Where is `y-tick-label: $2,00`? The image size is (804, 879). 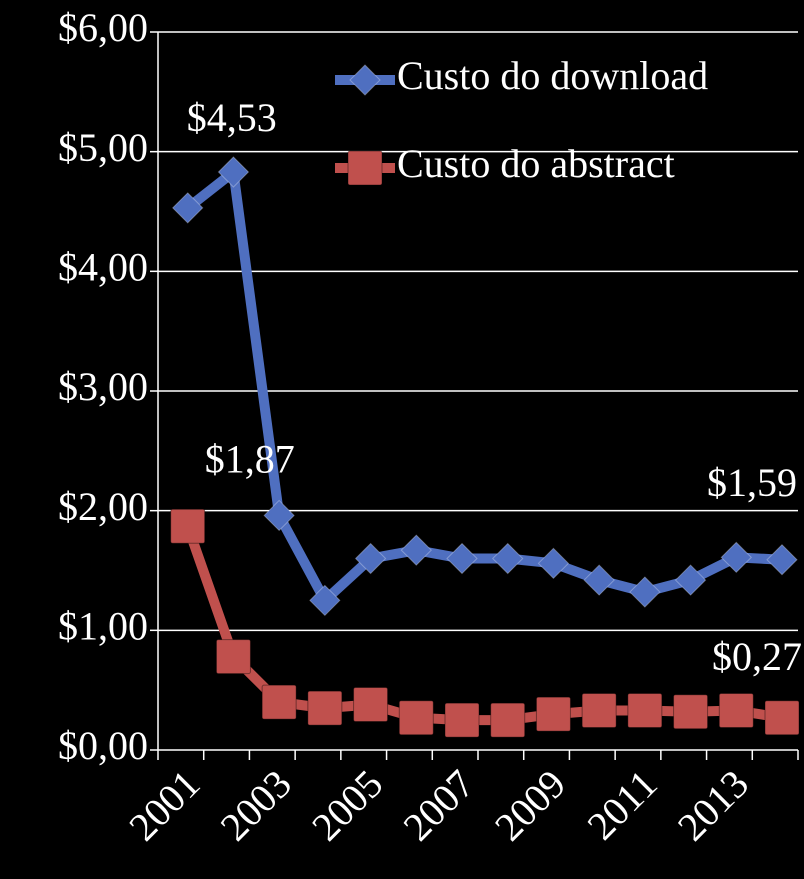
y-tick-label: $2,00 is located at coordinates (103, 506).